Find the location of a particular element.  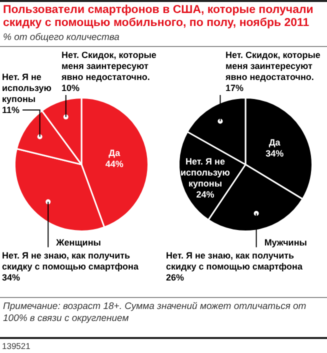

data-label: 26% is located at coordinates (175, 277).